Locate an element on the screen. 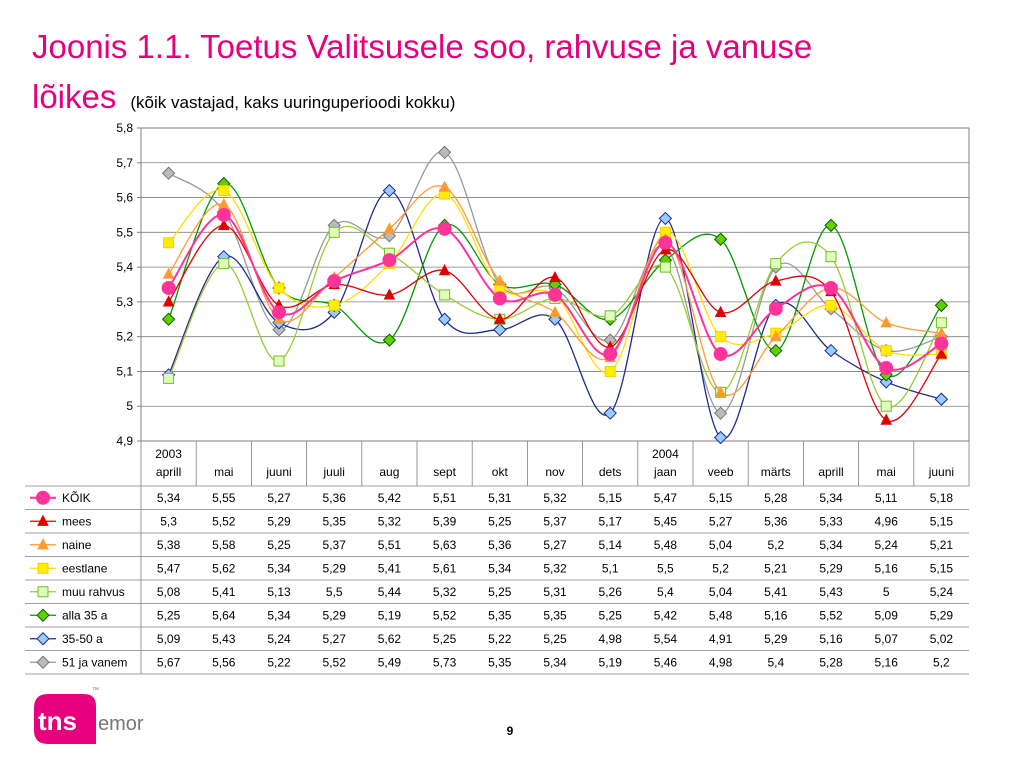 This screenshot has width=1024, height=768. data-label: 5,1 is located at coordinates (610, 568).